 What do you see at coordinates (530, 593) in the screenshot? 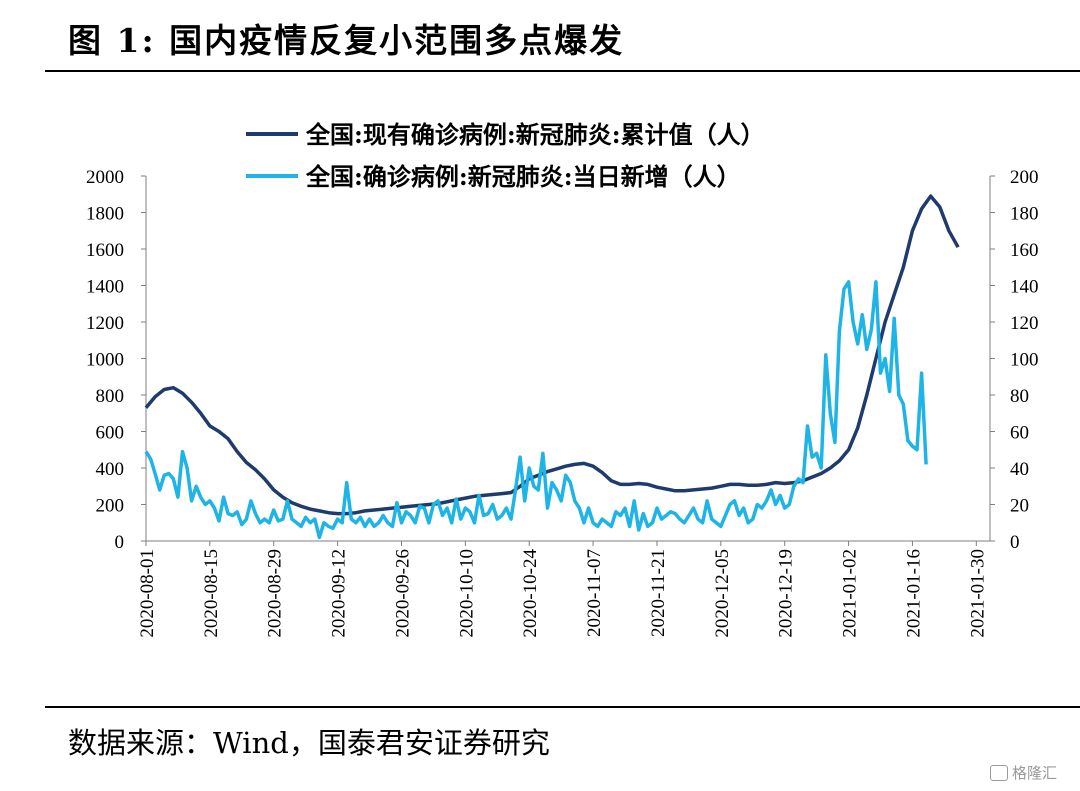
I see `x-tick-label: 2020-10-24` at bounding box center [530, 593].